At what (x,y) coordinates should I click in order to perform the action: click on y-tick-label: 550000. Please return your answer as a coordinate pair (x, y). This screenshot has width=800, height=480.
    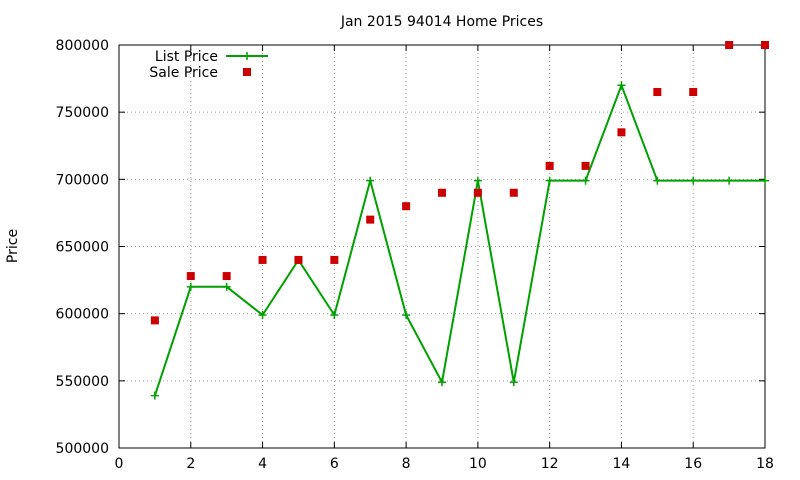
    Looking at the image, I should click on (82, 382).